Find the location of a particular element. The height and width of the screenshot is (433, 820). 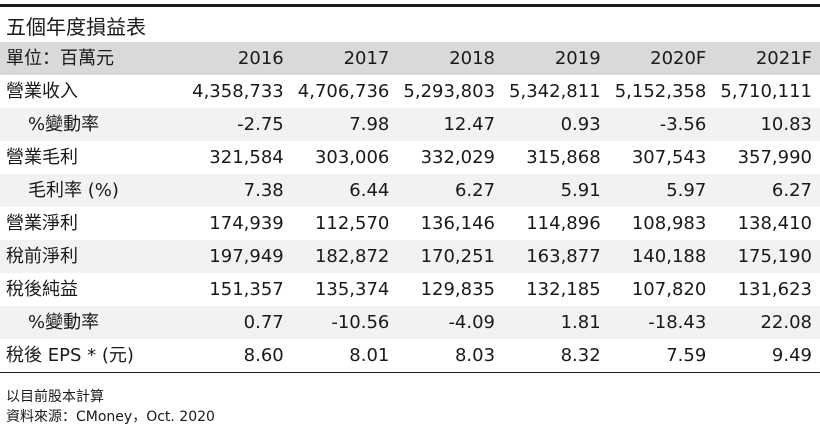

cell-value: 22.08 is located at coordinates (786, 322).